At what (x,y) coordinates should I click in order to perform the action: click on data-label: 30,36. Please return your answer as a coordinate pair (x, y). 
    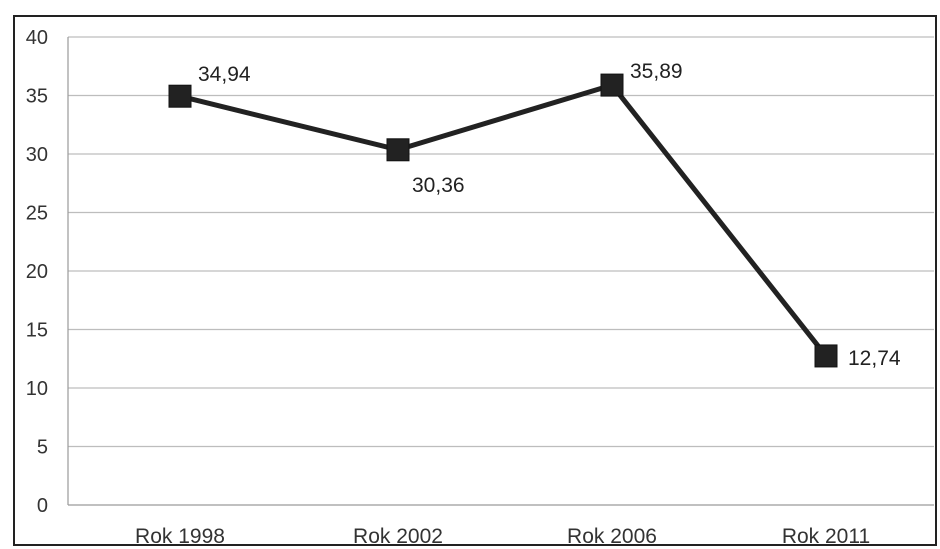
    Looking at the image, I should click on (438, 185).